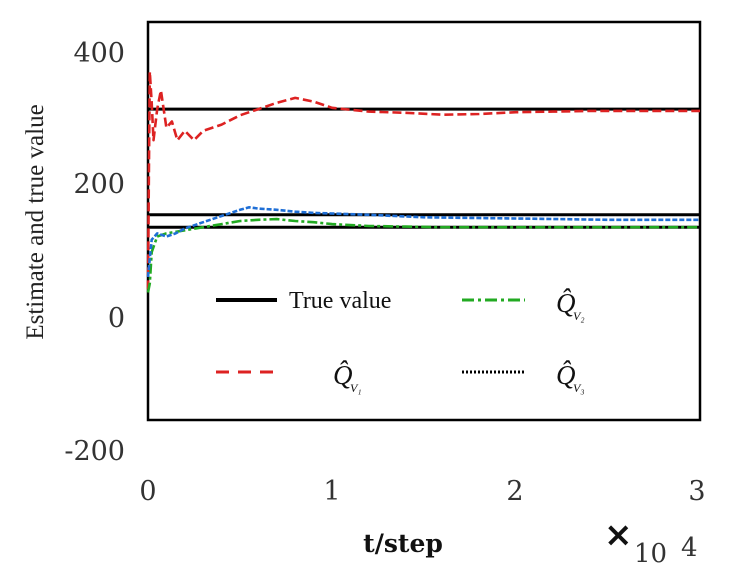 The height and width of the screenshot is (585, 734). I want to click on x-tick-label: 2, so click(514, 491).